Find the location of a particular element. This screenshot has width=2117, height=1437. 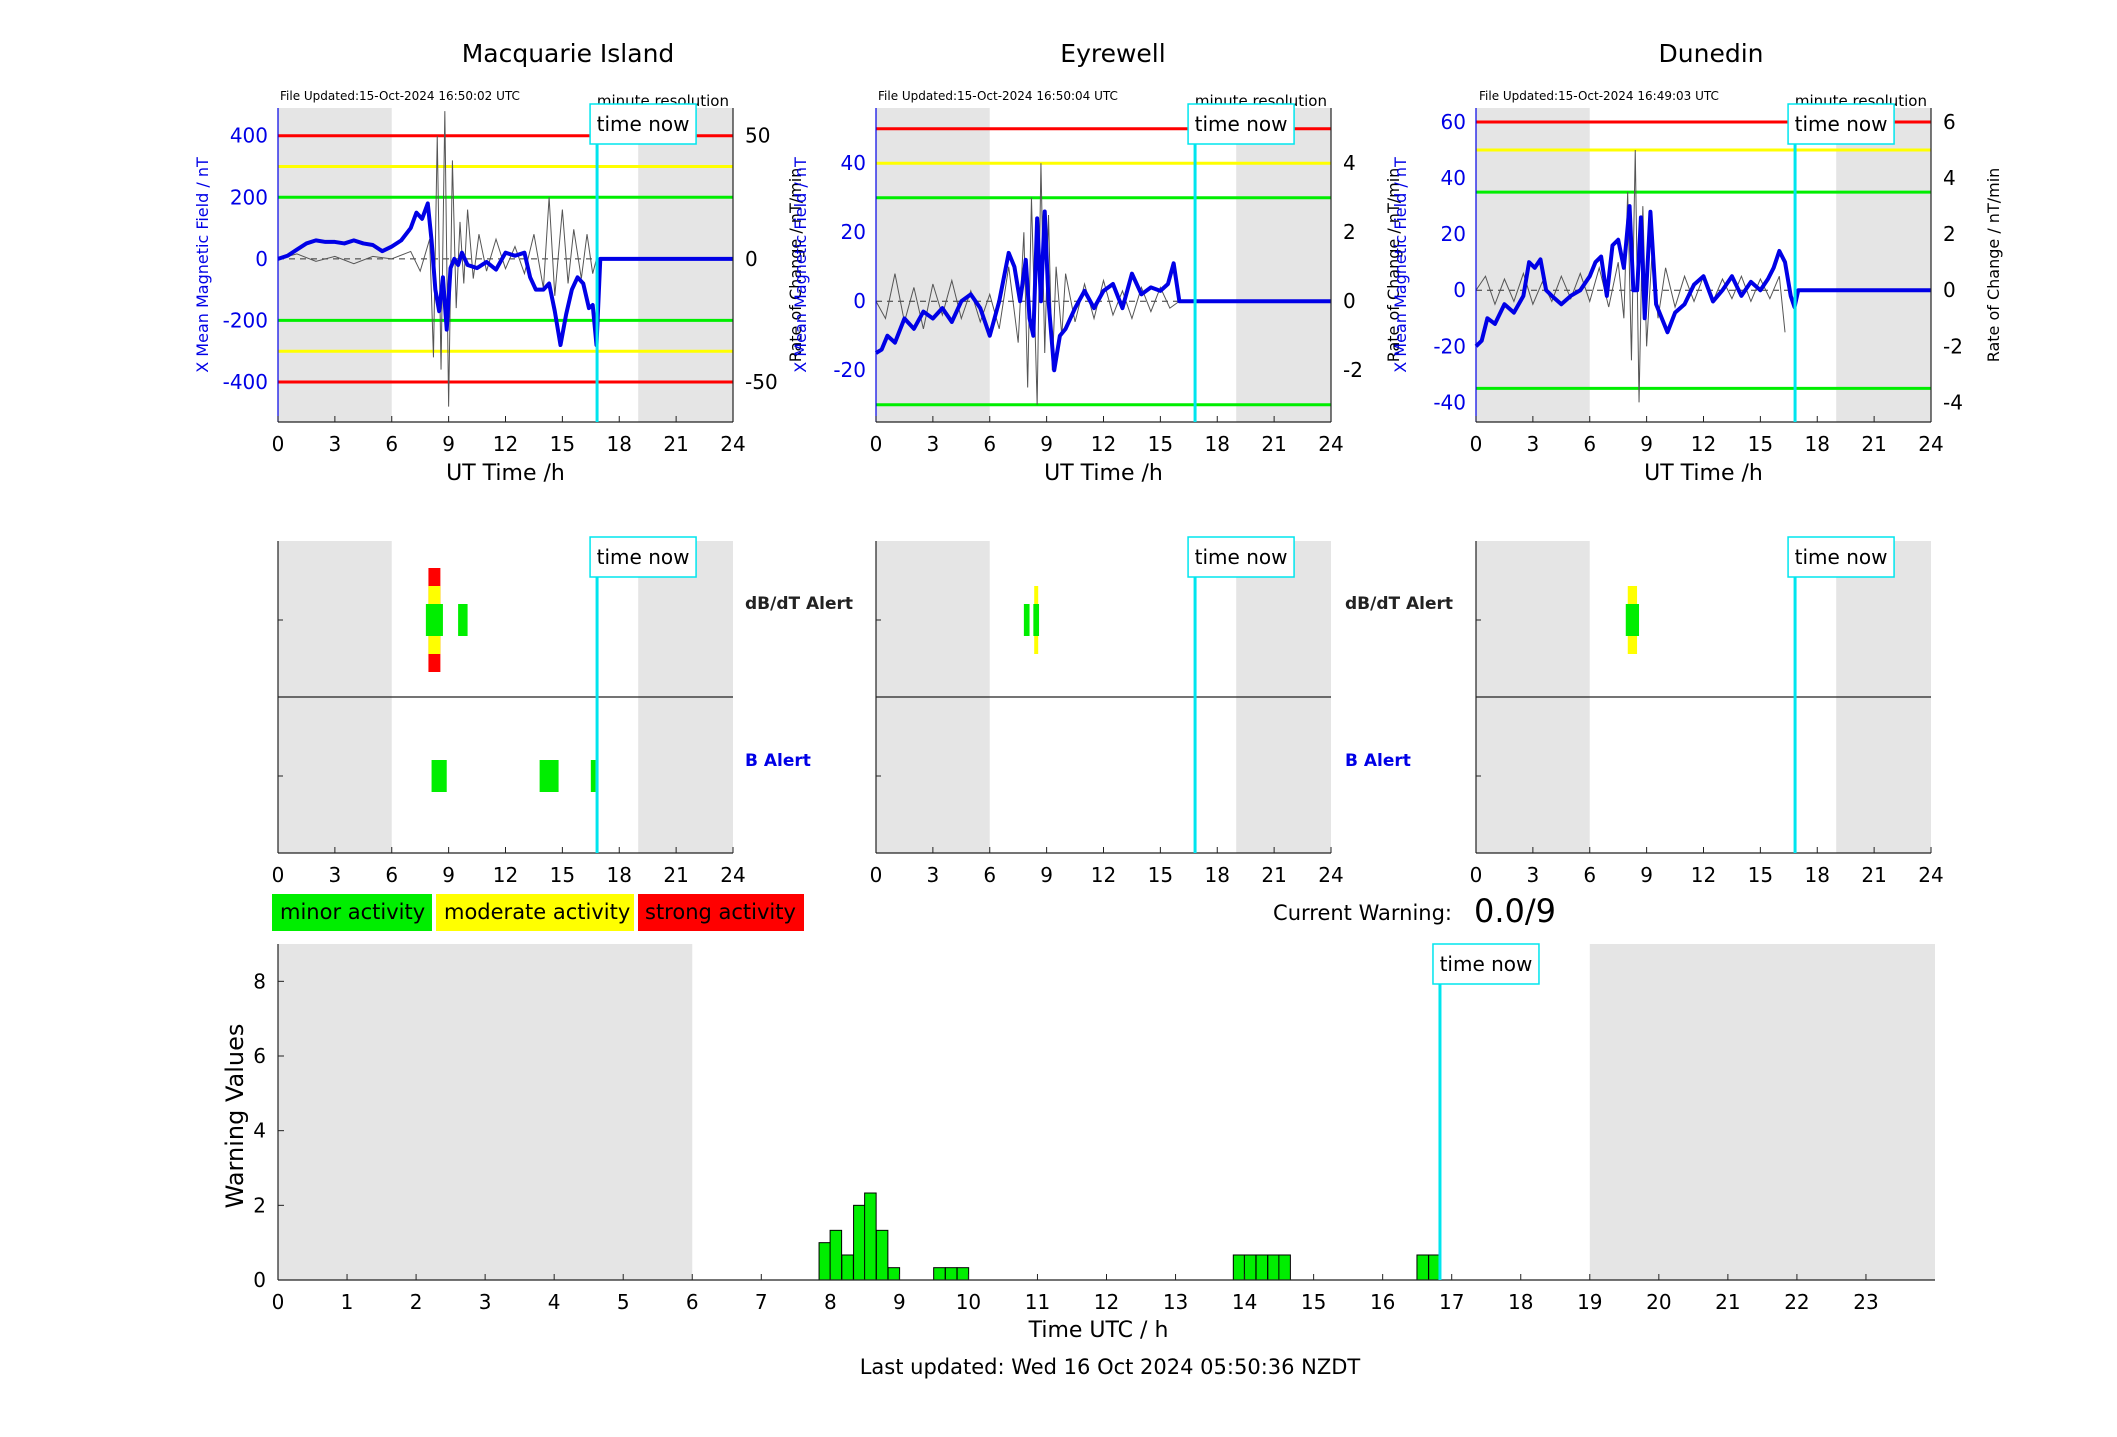

x-tick-label: 1 is located at coordinates (347, 1302).